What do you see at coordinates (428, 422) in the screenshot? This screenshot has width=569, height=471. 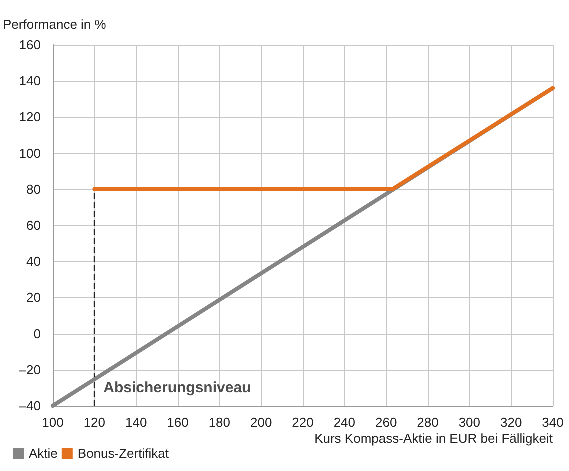 I see `x-tick-label: 280` at bounding box center [428, 422].